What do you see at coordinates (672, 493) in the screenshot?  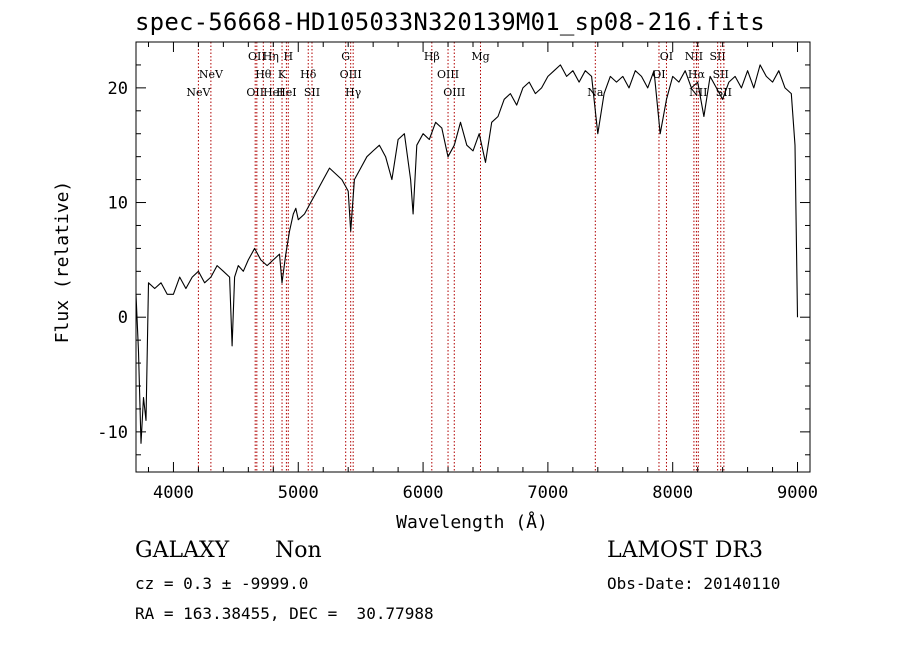 I see `x-tick-label: 8000` at bounding box center [672, 493].